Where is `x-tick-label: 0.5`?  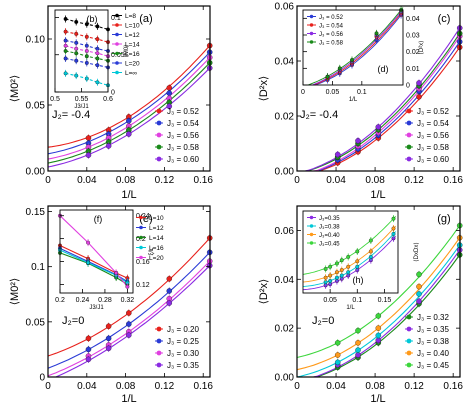
x-tick-label: 0.5 is located at coordinates (55, 99).